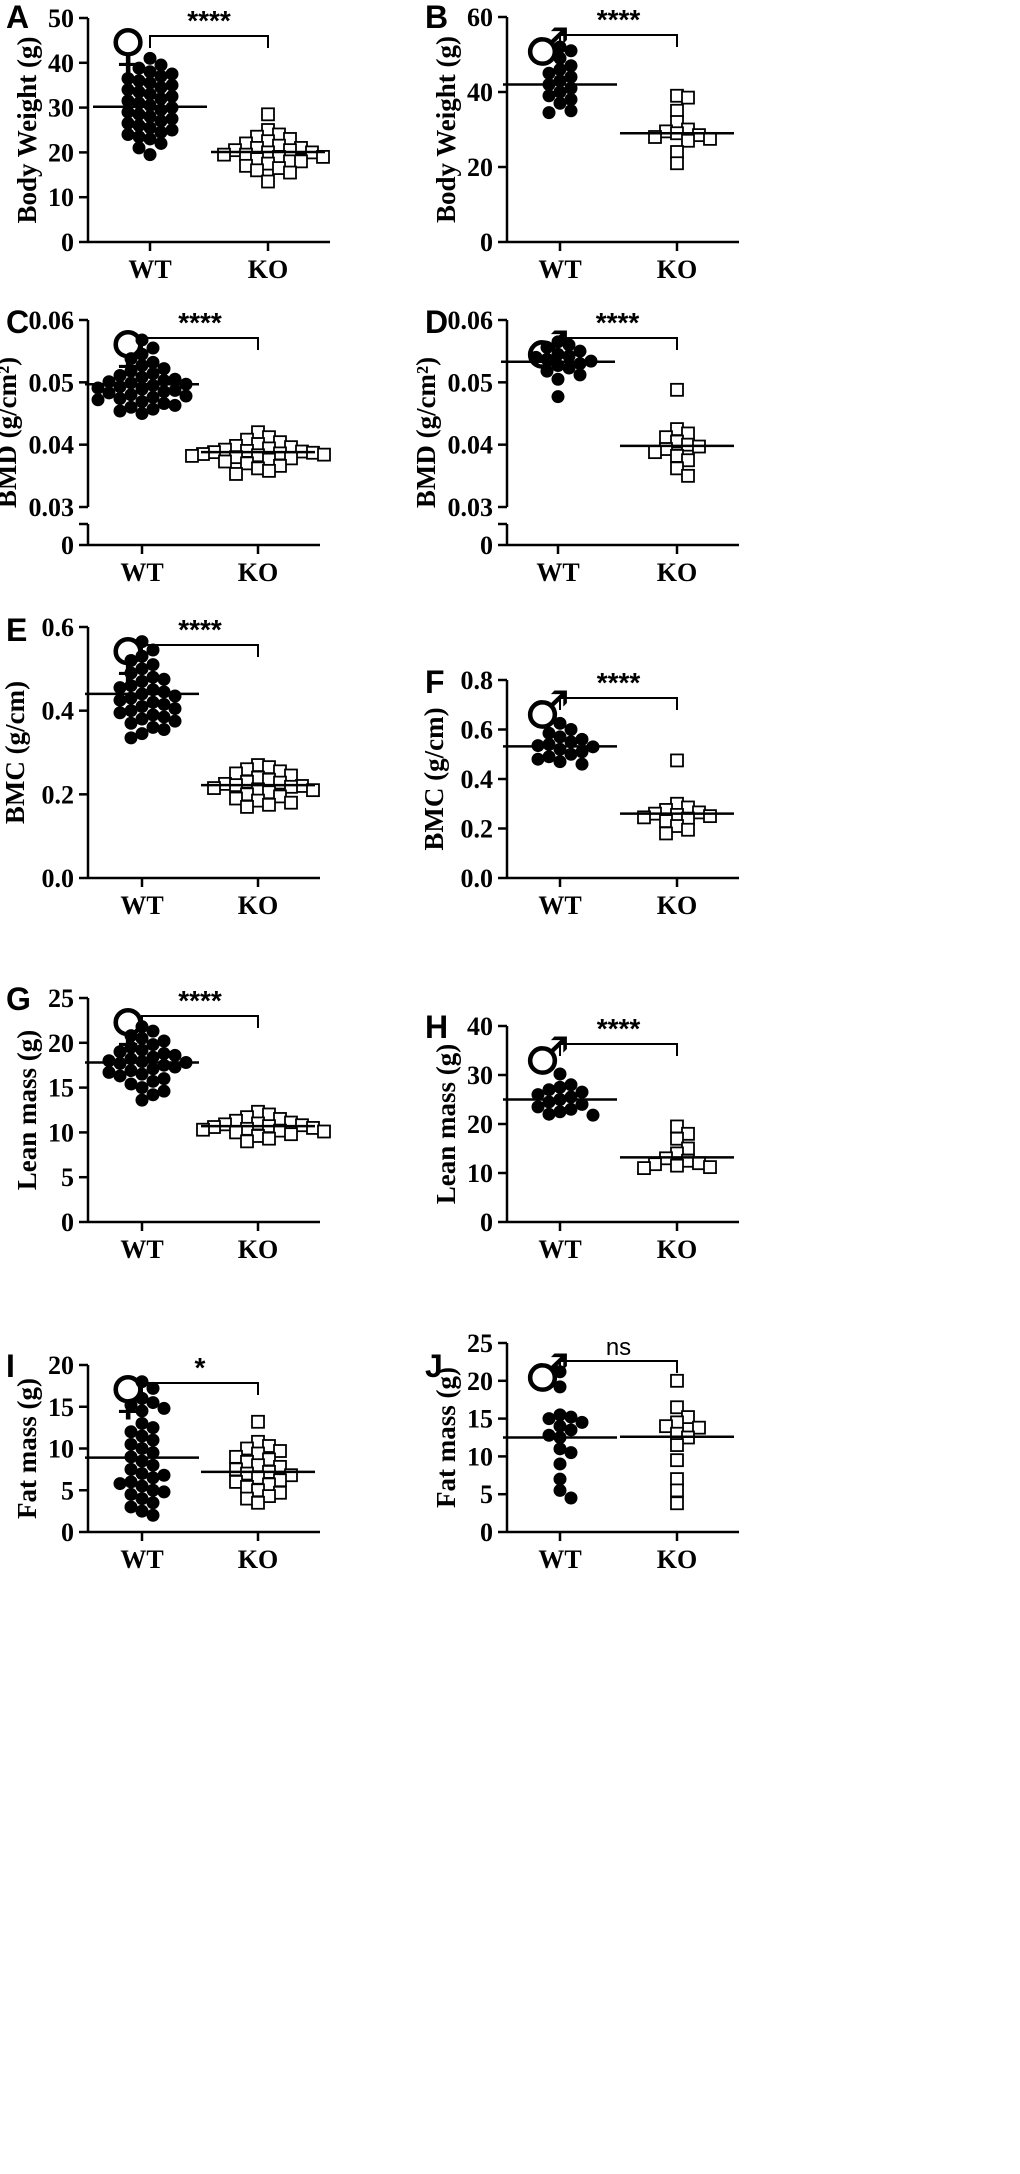  Describe the element at coordinates (61, 108) in the screenshot. I see `y-tick-label: 30` at that location.